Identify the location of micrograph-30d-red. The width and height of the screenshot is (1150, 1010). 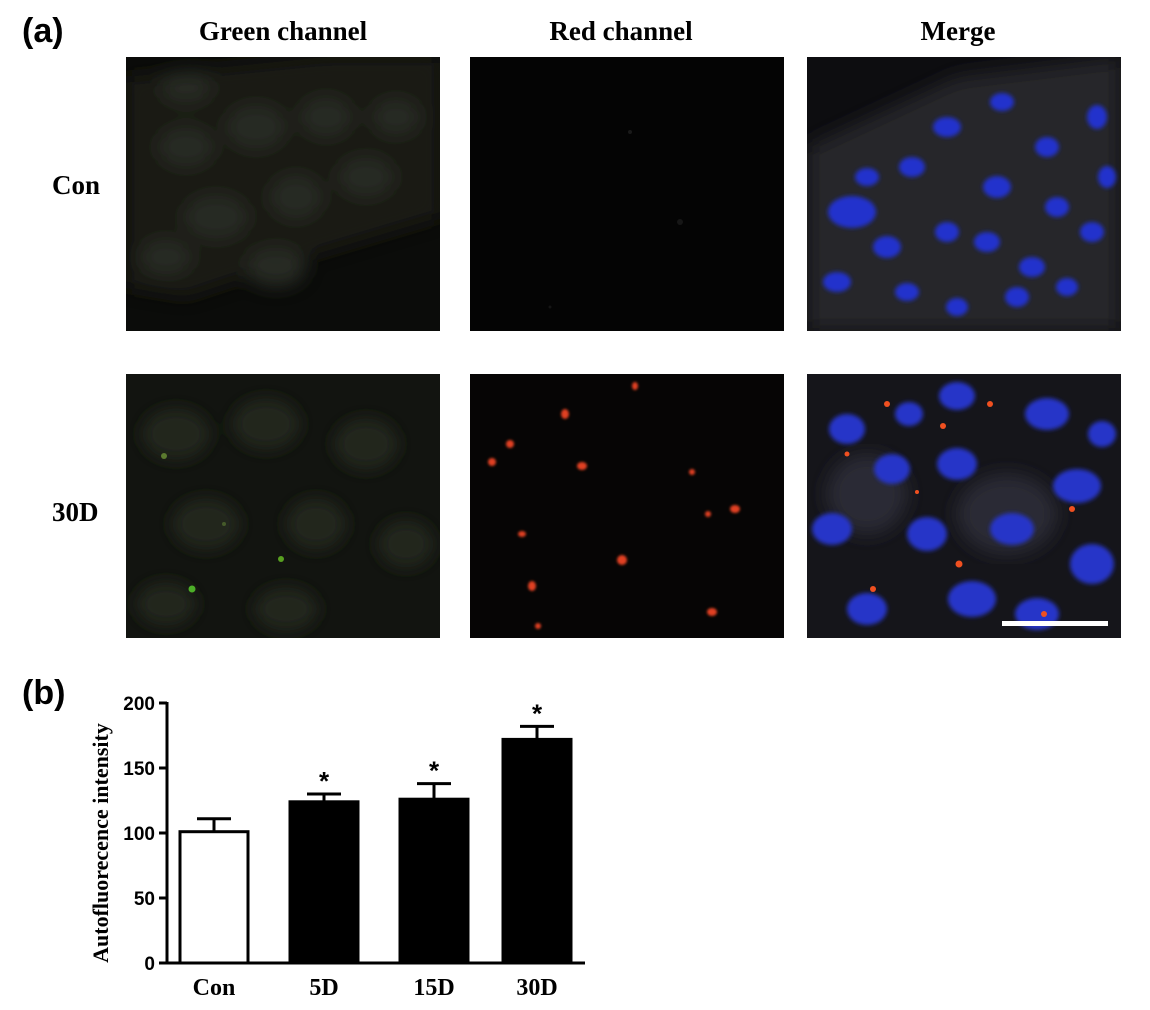
(627, 506).